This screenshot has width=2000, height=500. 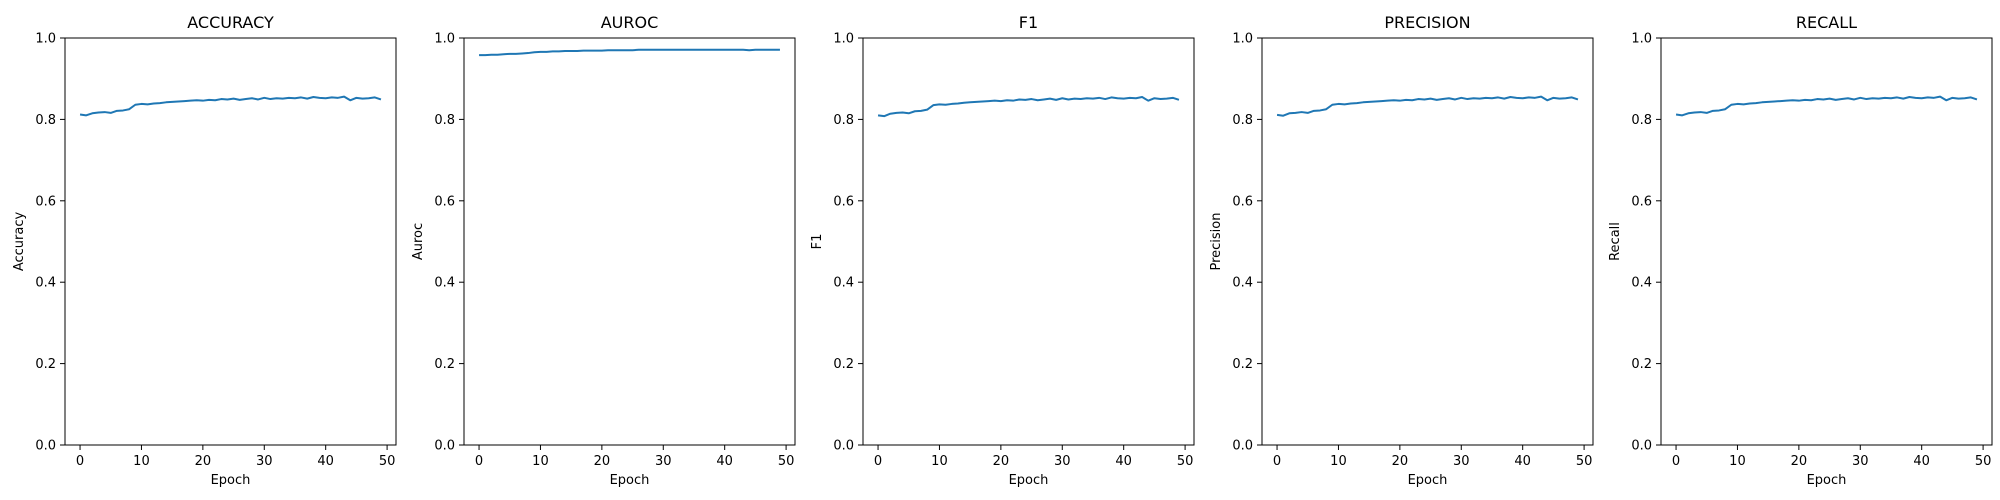 I want to click on y-axis-label: Auroc, so click(x=418, y=241).